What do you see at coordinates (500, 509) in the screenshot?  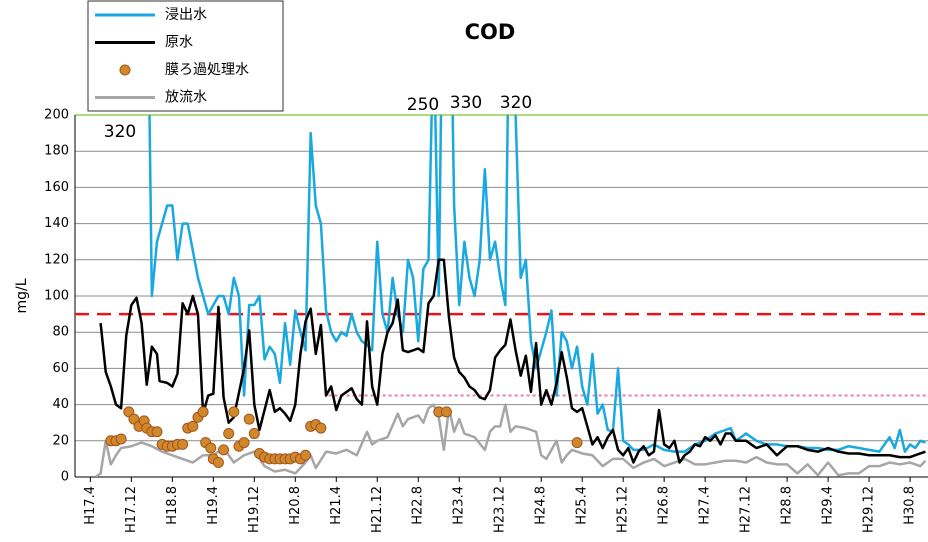 I see `x-tick-label: H23.12` at bounding box center [500, 509].